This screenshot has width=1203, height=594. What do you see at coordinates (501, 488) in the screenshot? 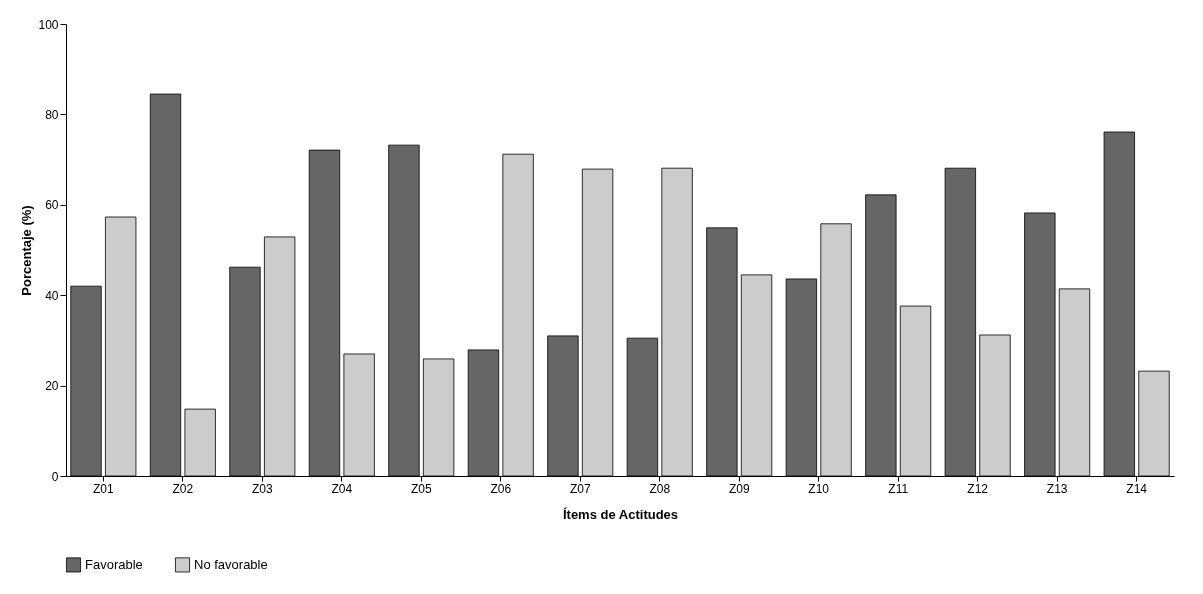
I see `x-tick-label: Z06` at bounding box center [501, 488].